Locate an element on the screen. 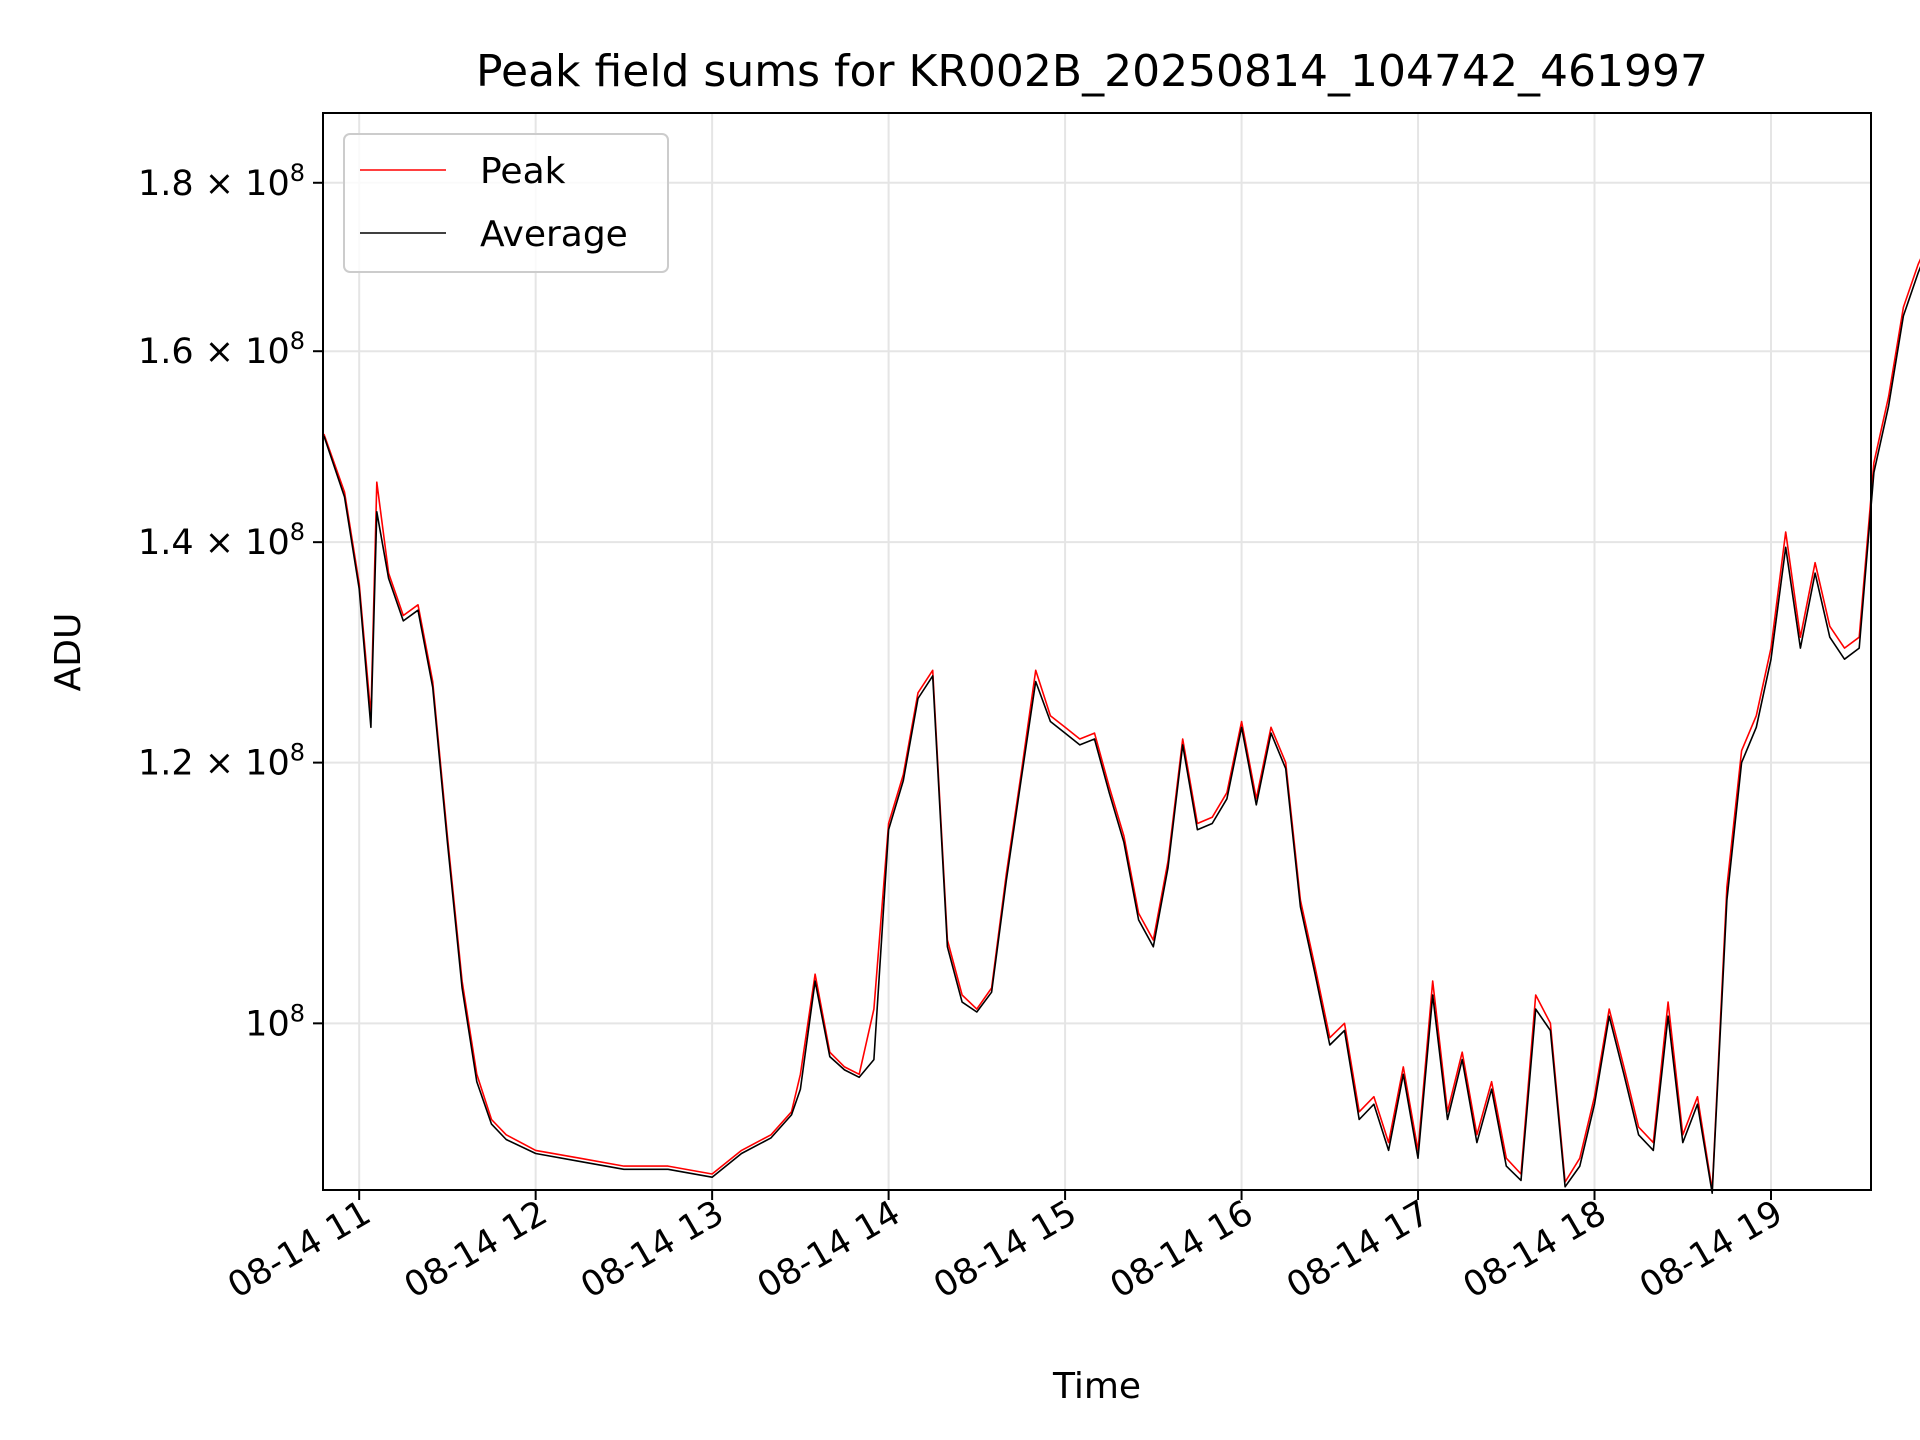  y-tick-label: 1.4 × 108 is located at coordinates (221, 540).